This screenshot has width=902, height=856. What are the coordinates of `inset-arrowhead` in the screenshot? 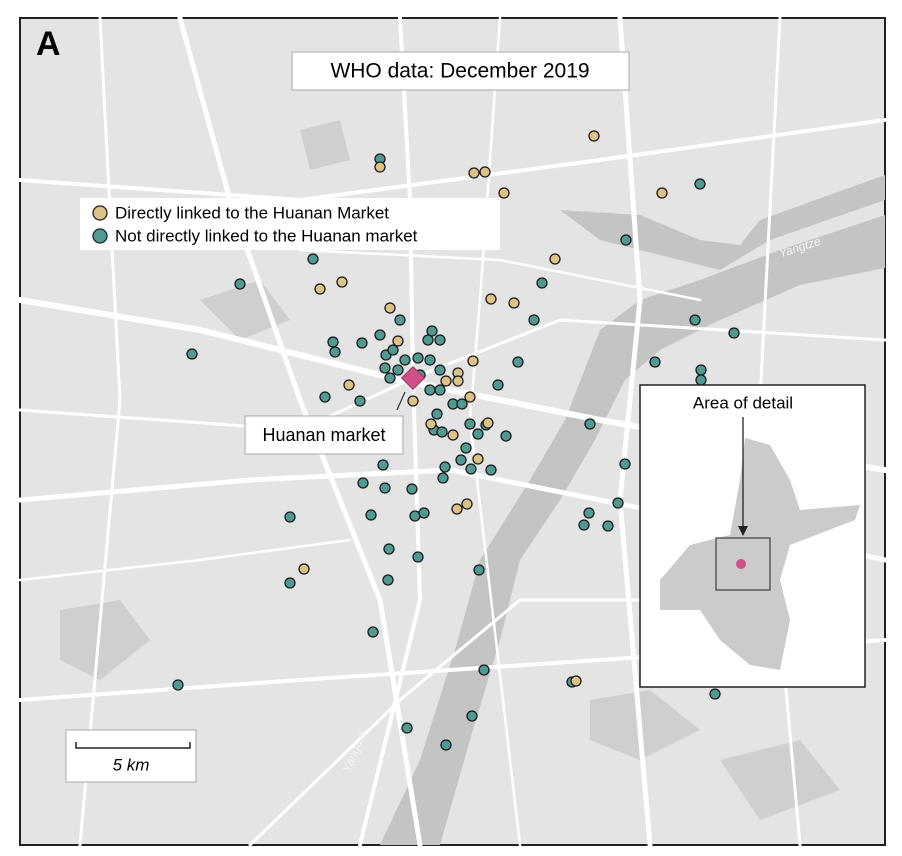 It's located at (743, 531).